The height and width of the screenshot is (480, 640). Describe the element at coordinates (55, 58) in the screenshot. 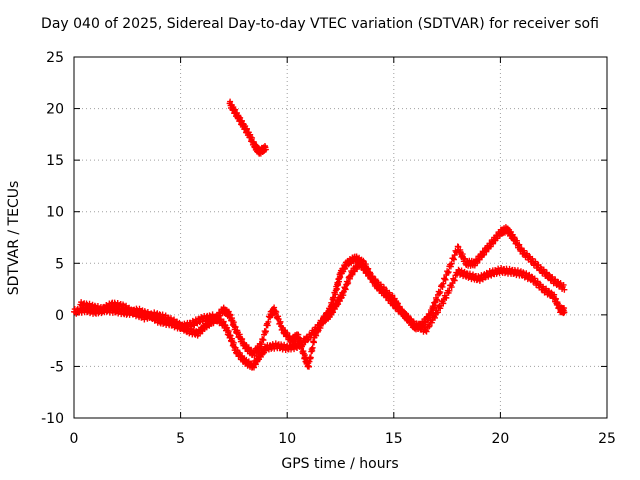

I see `y-tick-label: 25` at that location.